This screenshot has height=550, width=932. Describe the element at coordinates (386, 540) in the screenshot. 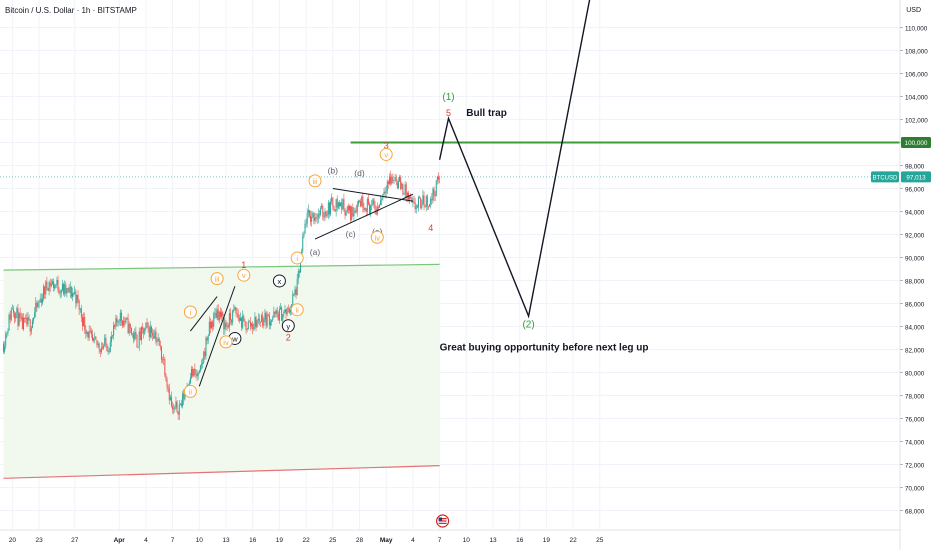

I see `time-tick-label: May` at that location.